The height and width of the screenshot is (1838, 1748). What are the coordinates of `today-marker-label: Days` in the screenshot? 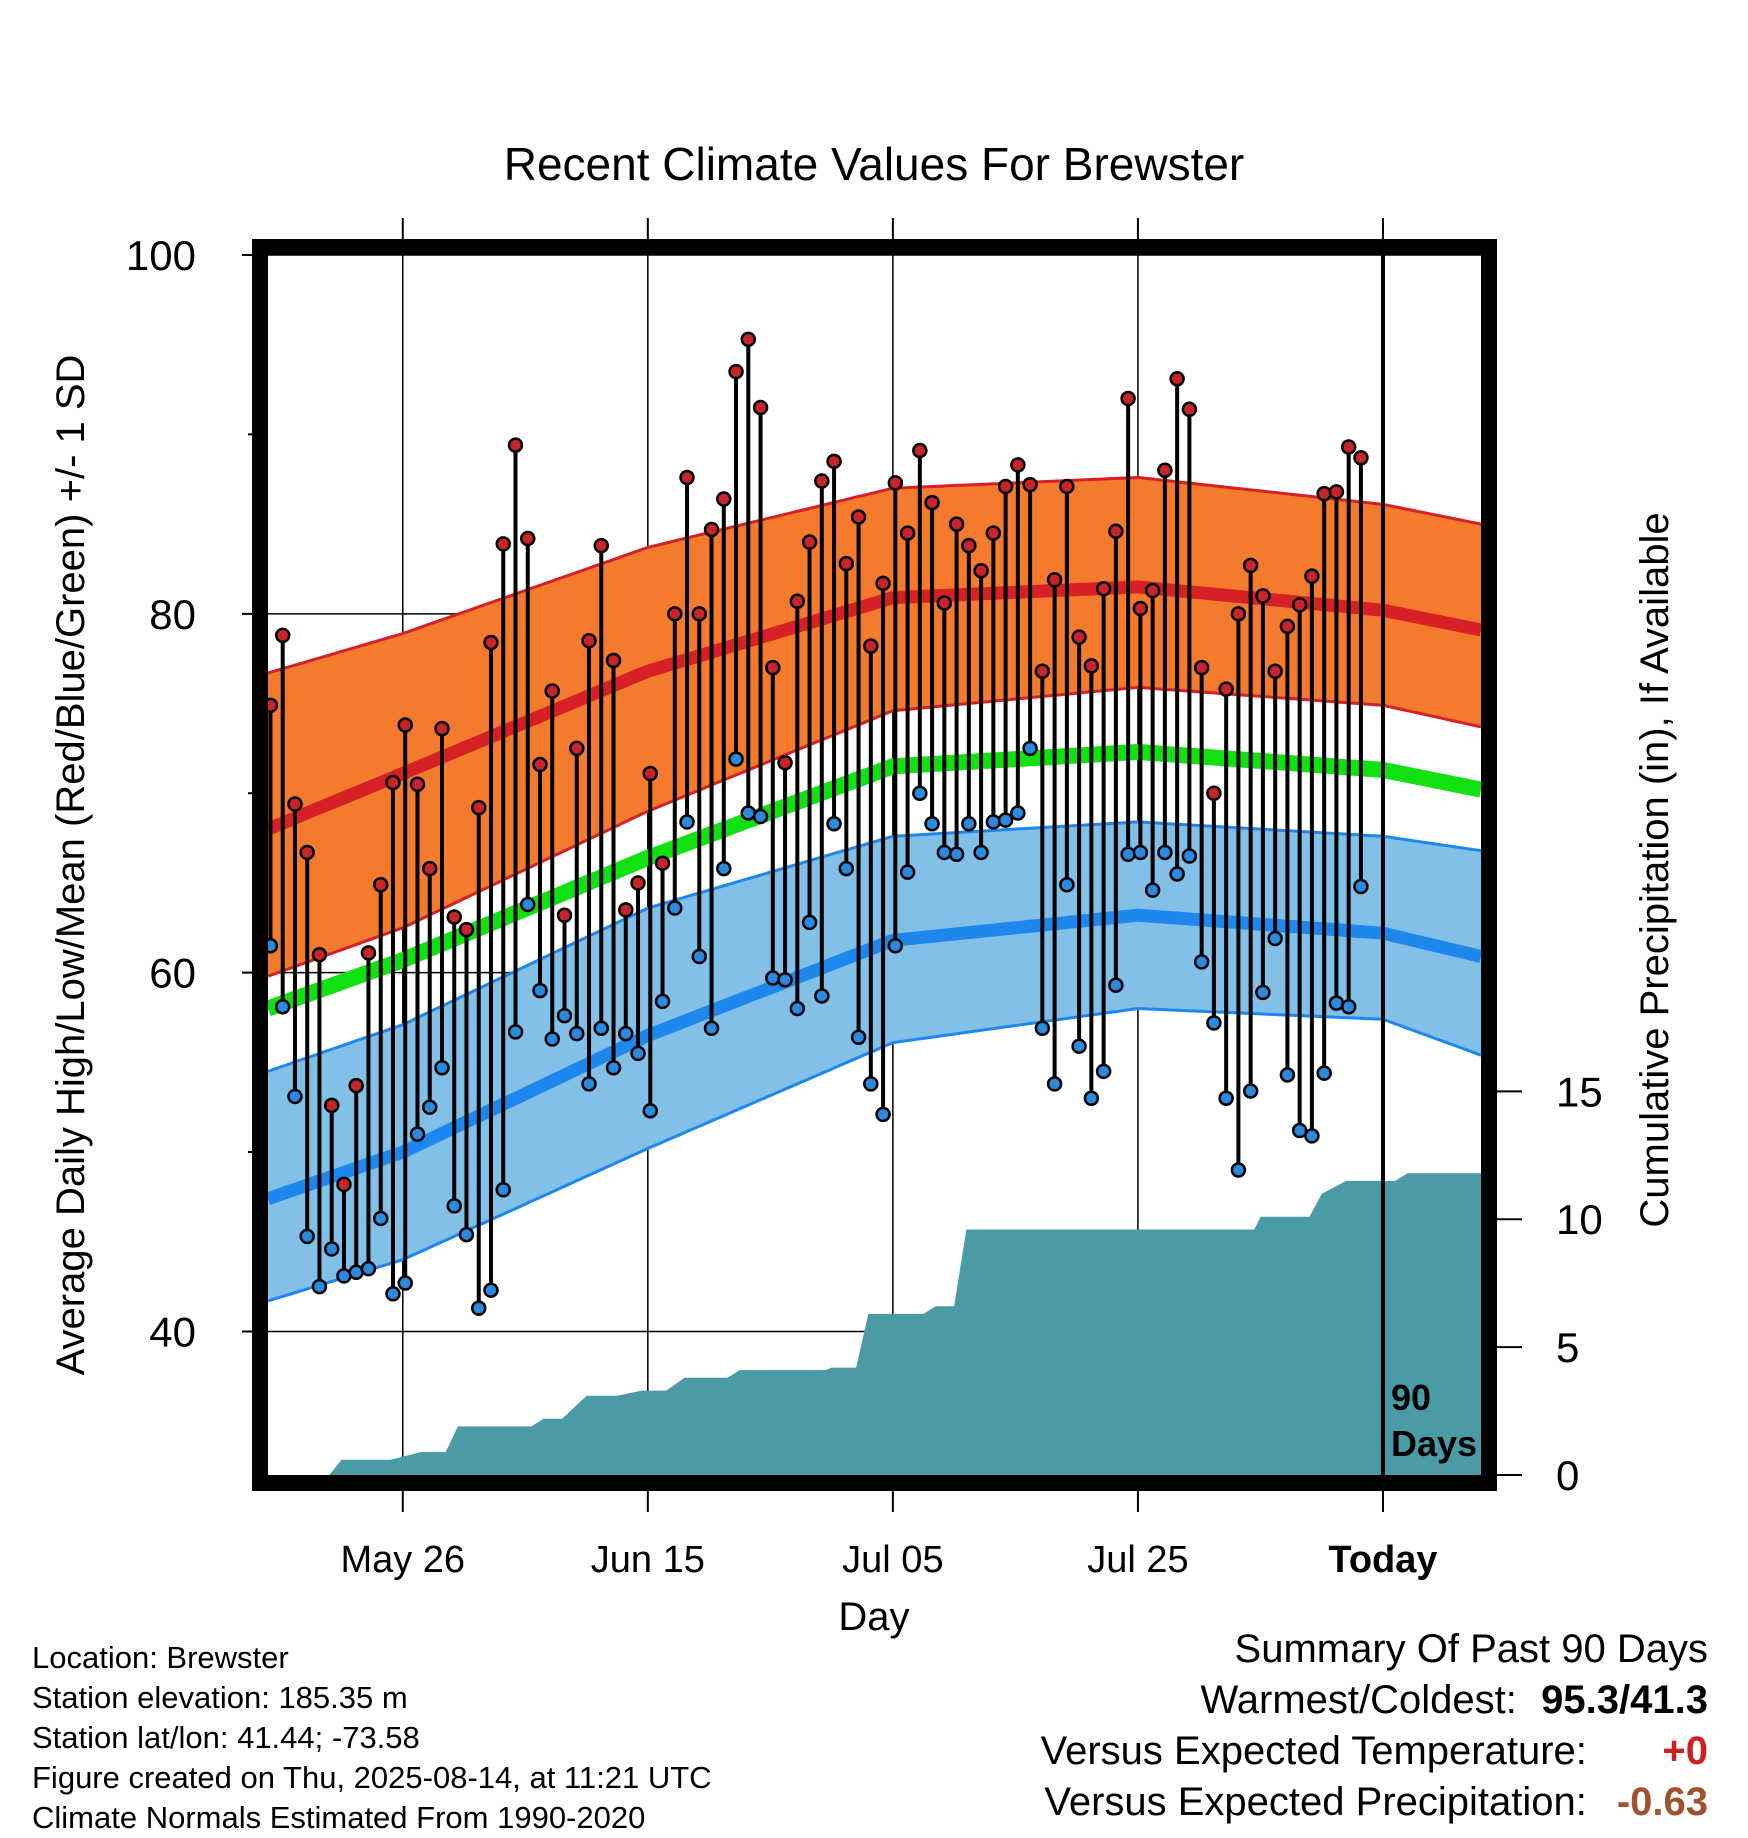 It's located at (1434, 1443).